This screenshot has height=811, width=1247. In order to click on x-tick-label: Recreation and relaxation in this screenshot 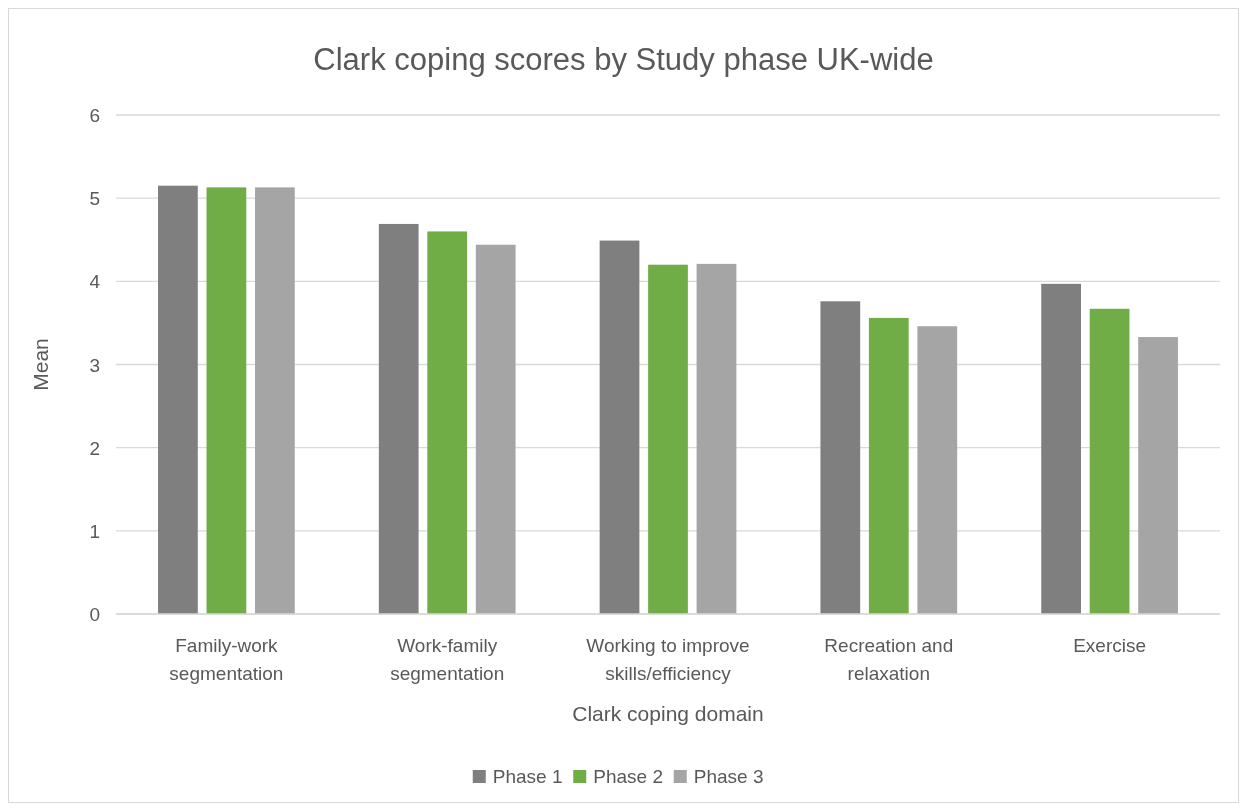, I will do `click(889, 659)`.